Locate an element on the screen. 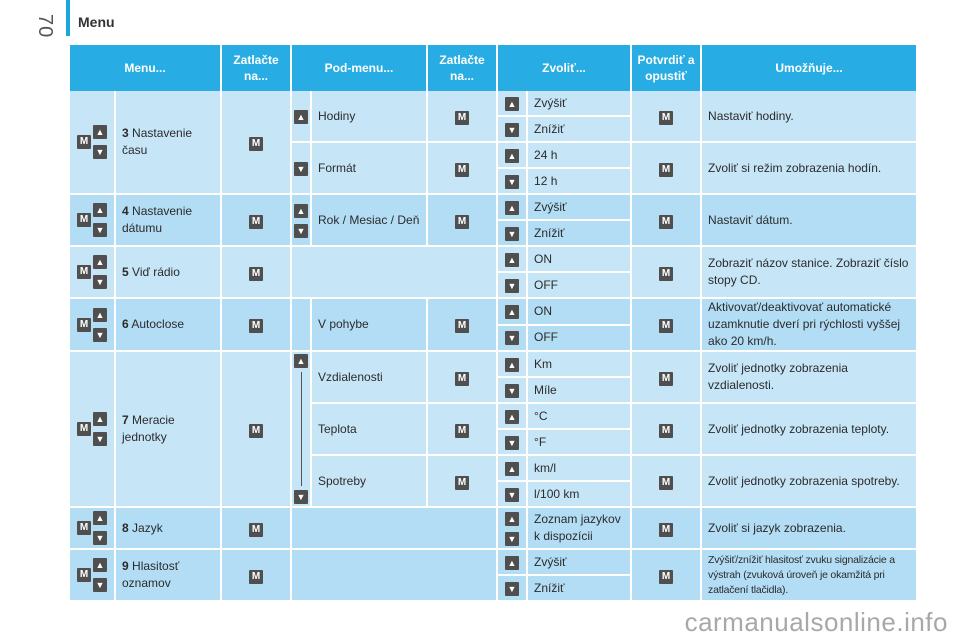  option: °C is located at coordinates (580, 417).